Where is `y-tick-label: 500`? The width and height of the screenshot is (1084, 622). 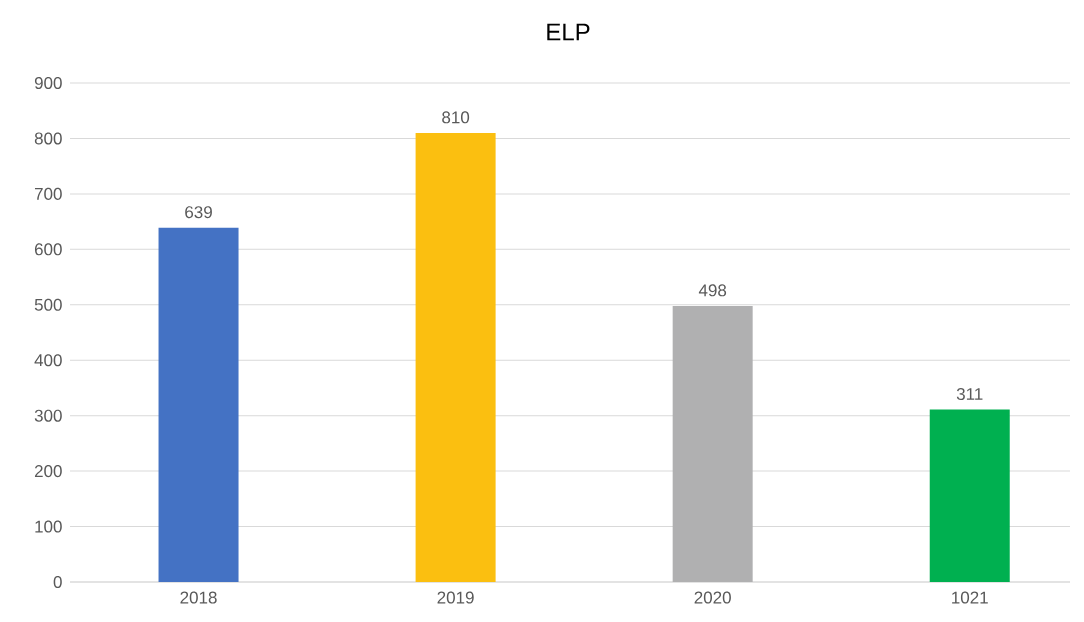
y-tick-label: 500 is located at coordinates (48, 304).